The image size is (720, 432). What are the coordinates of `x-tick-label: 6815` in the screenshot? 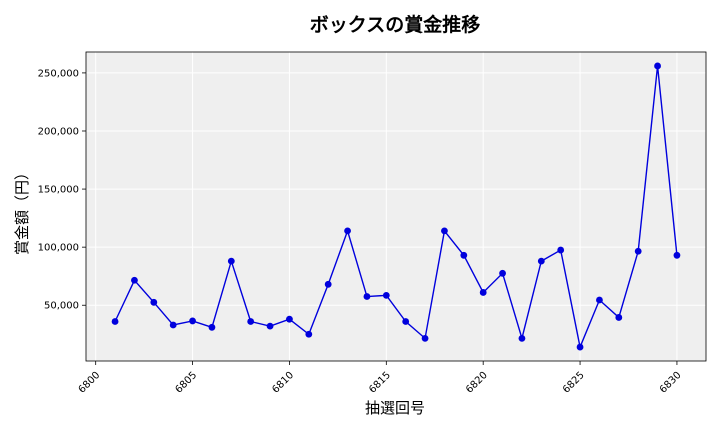 It's located at (380, 383).